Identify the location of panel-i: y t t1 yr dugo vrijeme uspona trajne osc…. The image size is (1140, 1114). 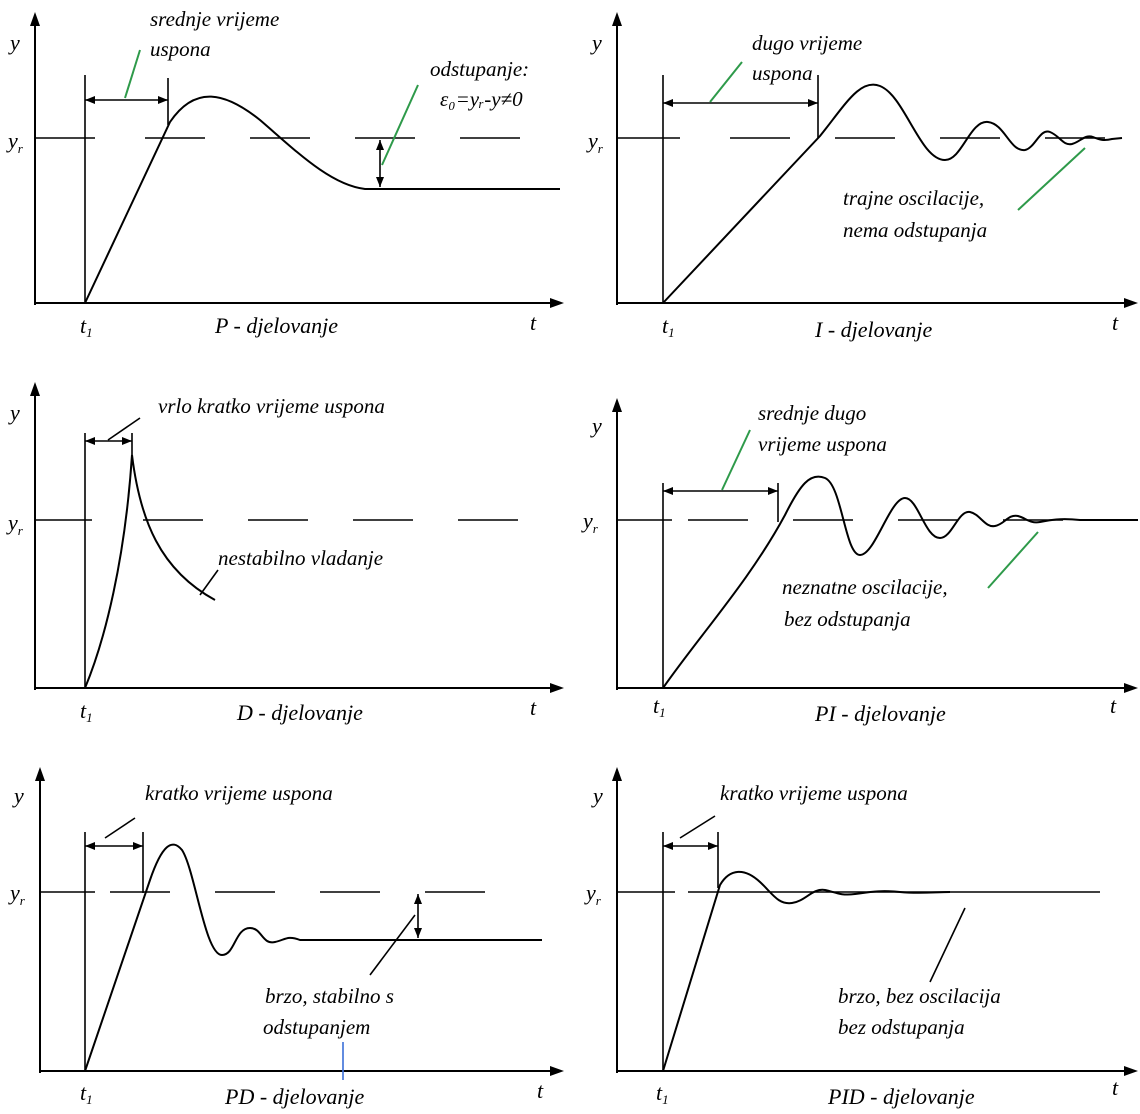
(862, 177).